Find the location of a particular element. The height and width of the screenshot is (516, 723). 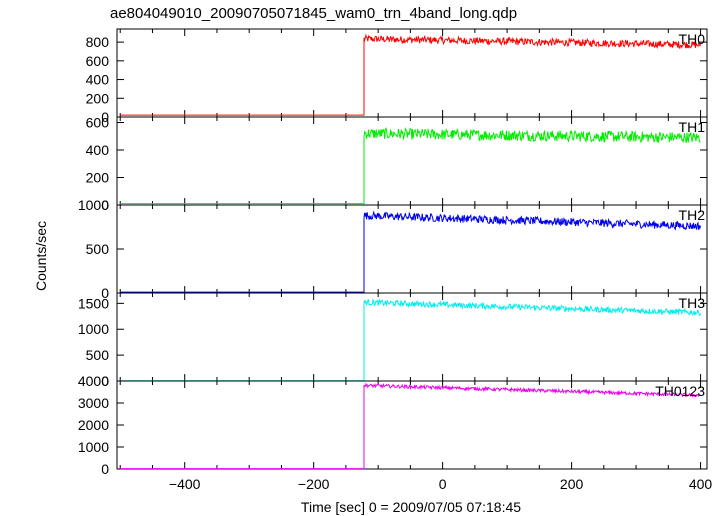

series-label: TH2 is located at coordinates (692, 215).